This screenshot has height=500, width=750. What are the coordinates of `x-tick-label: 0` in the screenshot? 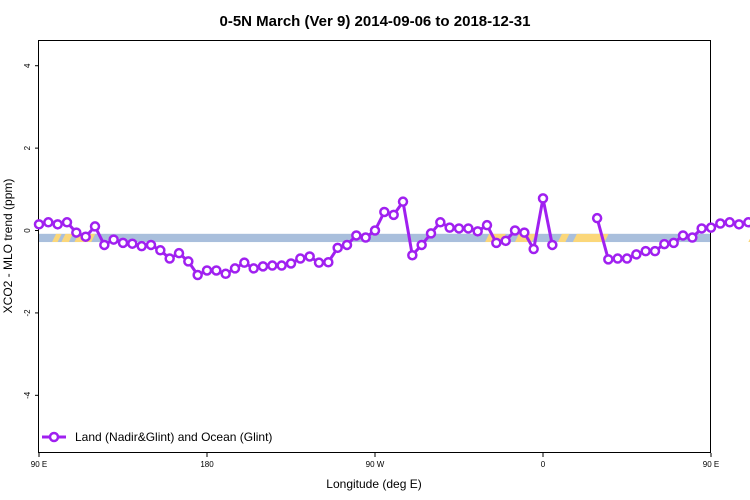 It's located at (543, 464).